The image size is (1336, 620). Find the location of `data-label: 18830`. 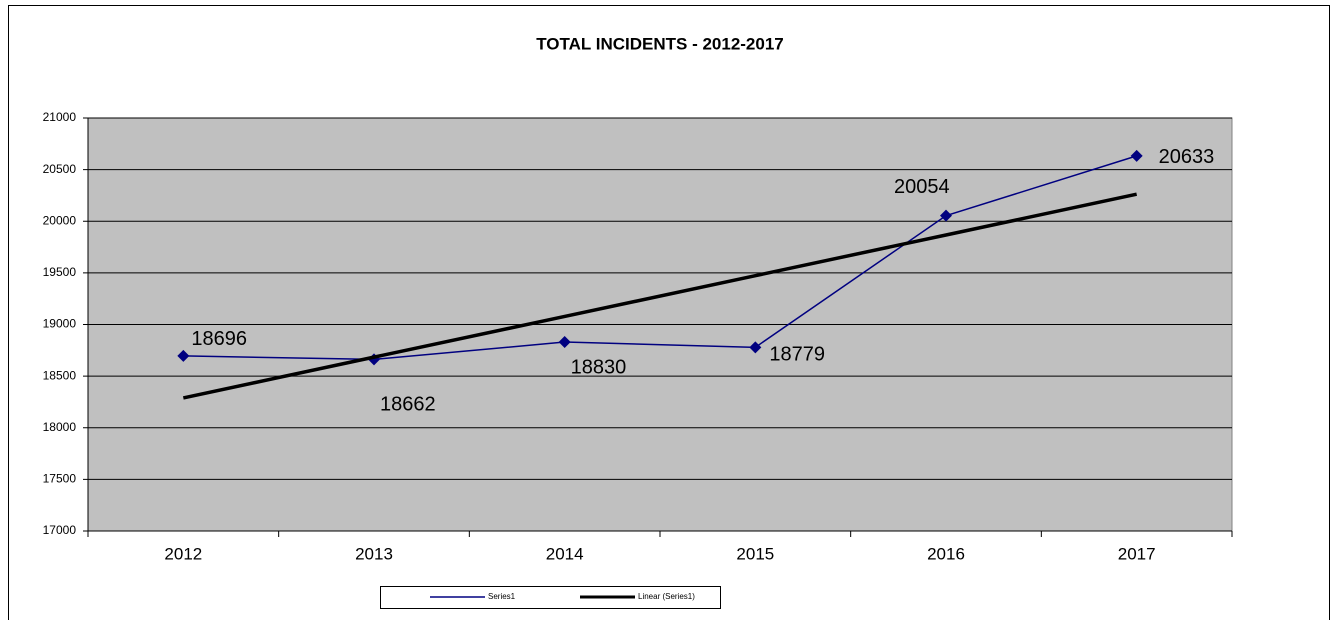

data-label: 18830 is located at coordinates (599, 367).